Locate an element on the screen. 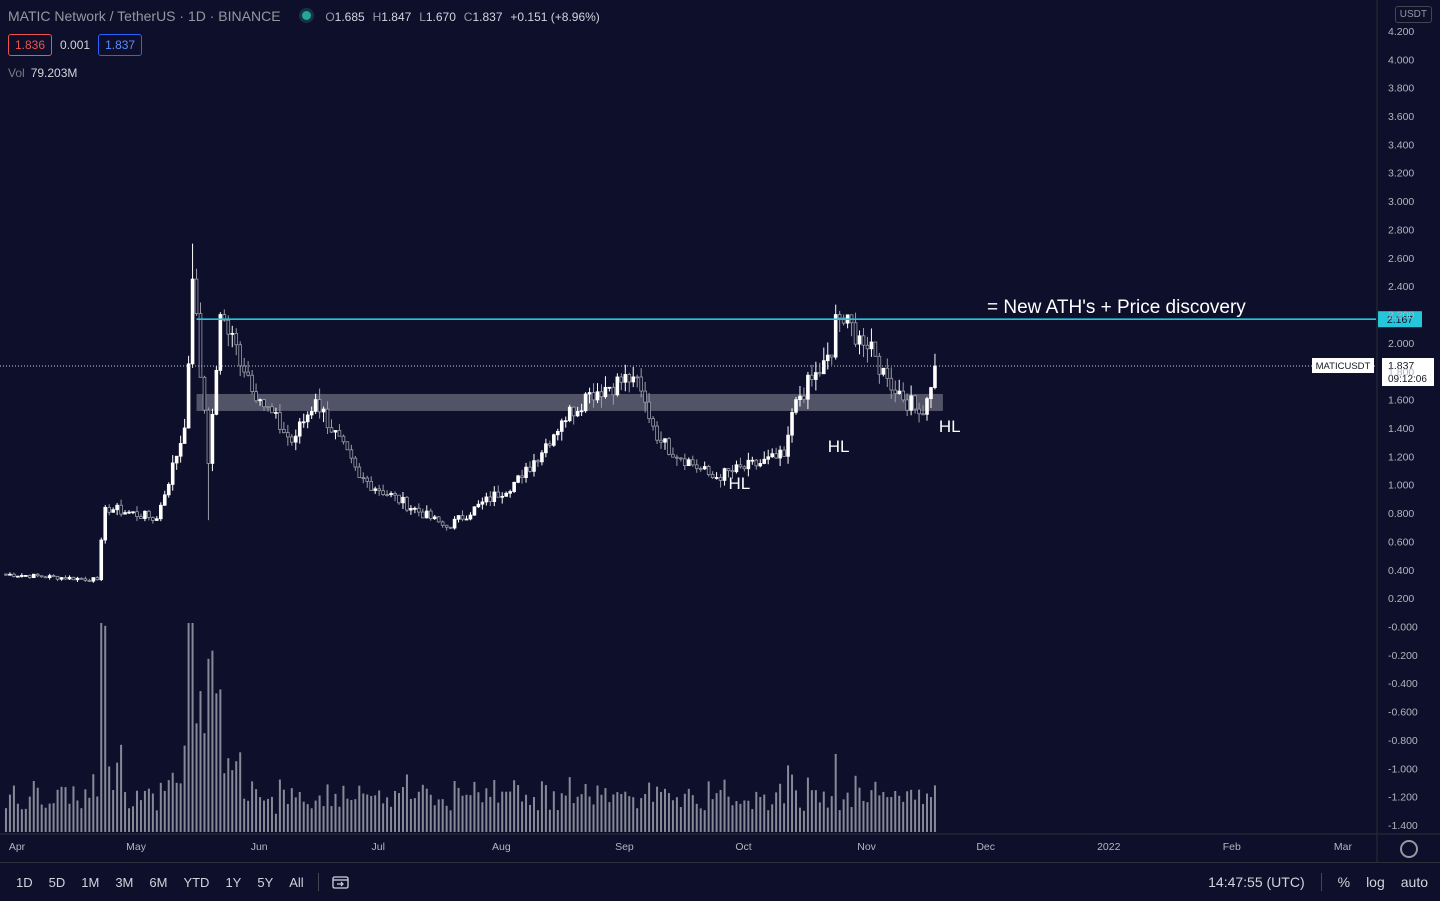  price-tick-label: 2.600 is located at coordinates (1401, 259).